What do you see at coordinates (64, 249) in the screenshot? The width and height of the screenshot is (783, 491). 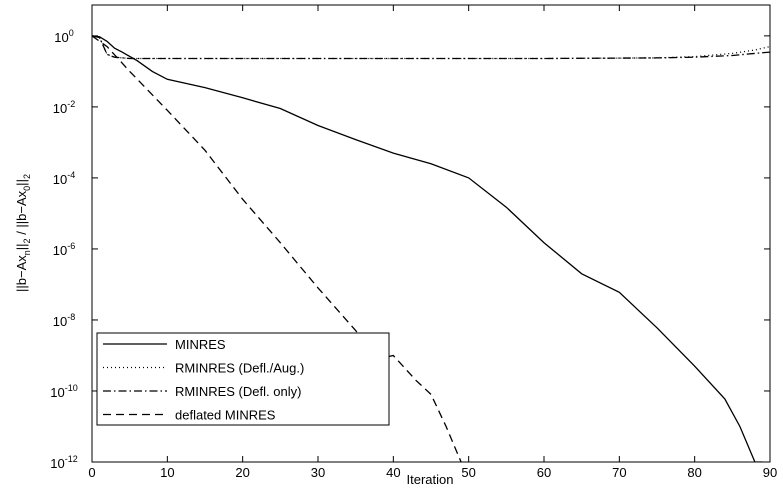 I see `y-tick-label: 10-6​` at bounding box center [64, 249].